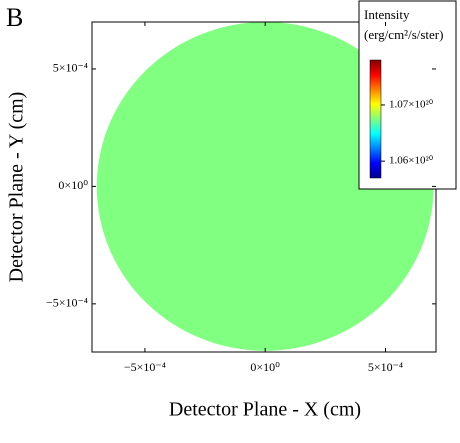  Describe the element at coordinates (385, 367) in the screenshot. I see `x-tick-label: 5×10⁻⁴` at that location.